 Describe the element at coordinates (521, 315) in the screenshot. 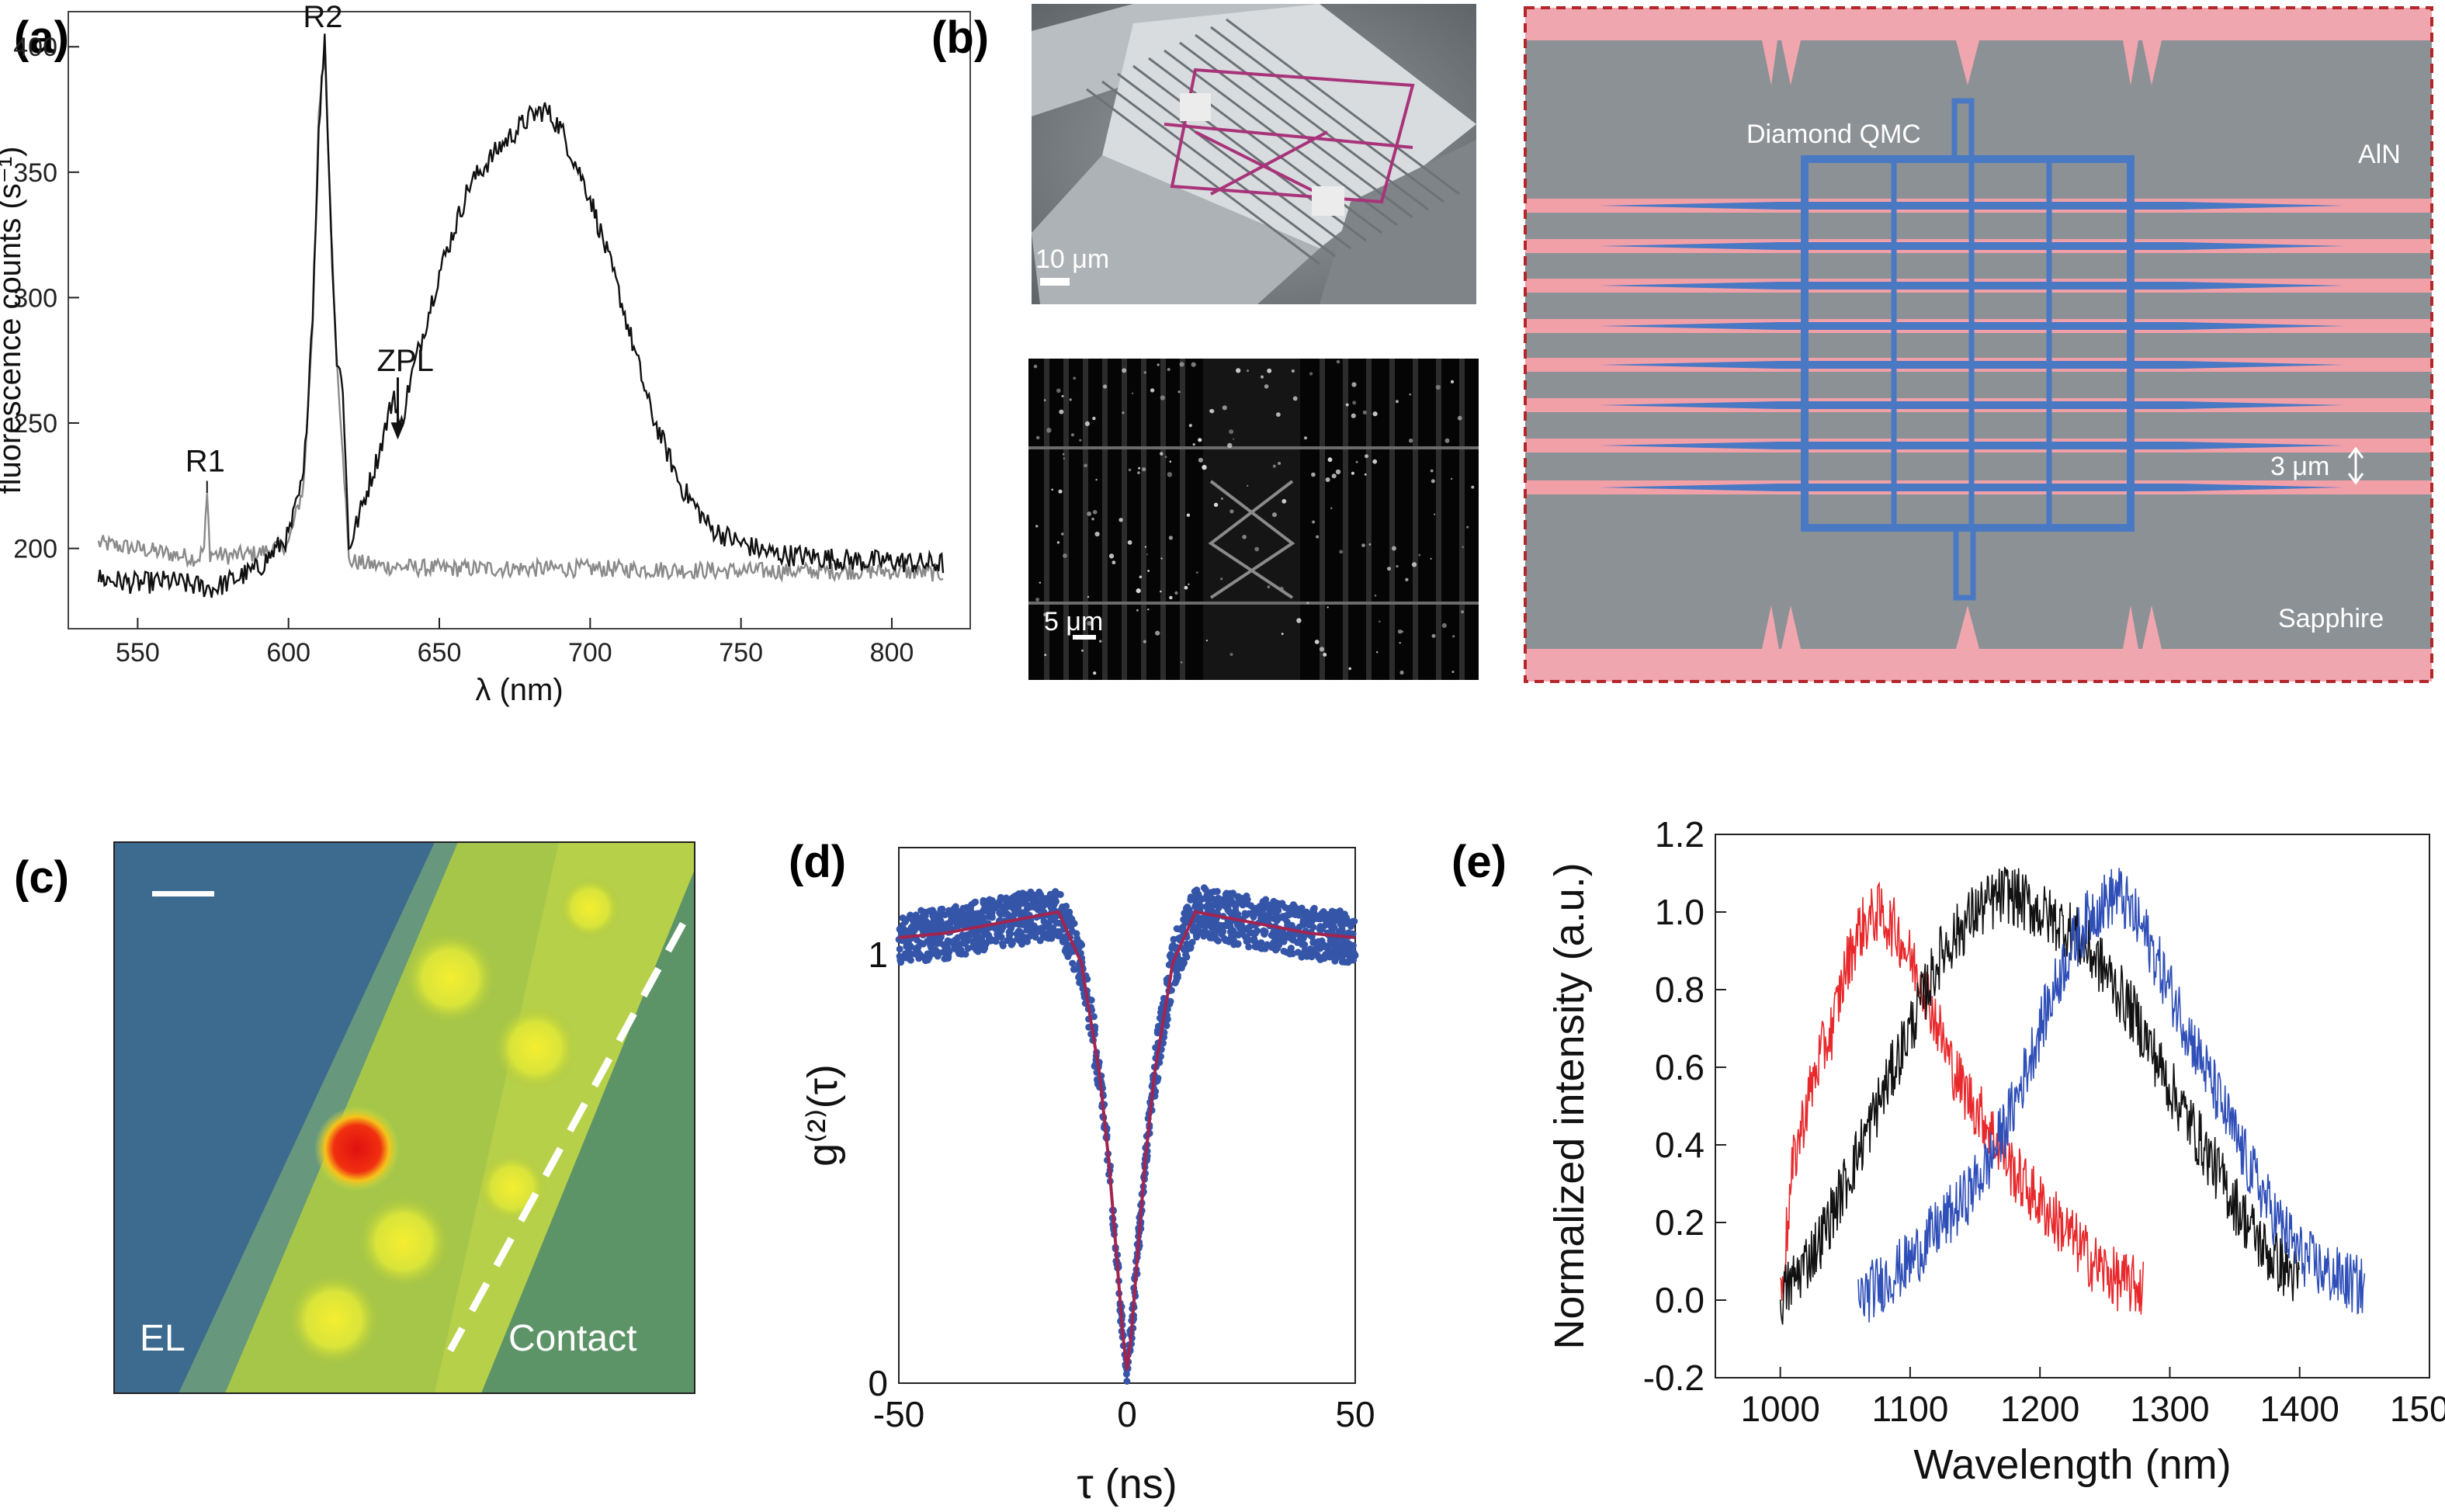

I see `series-black` at that location.